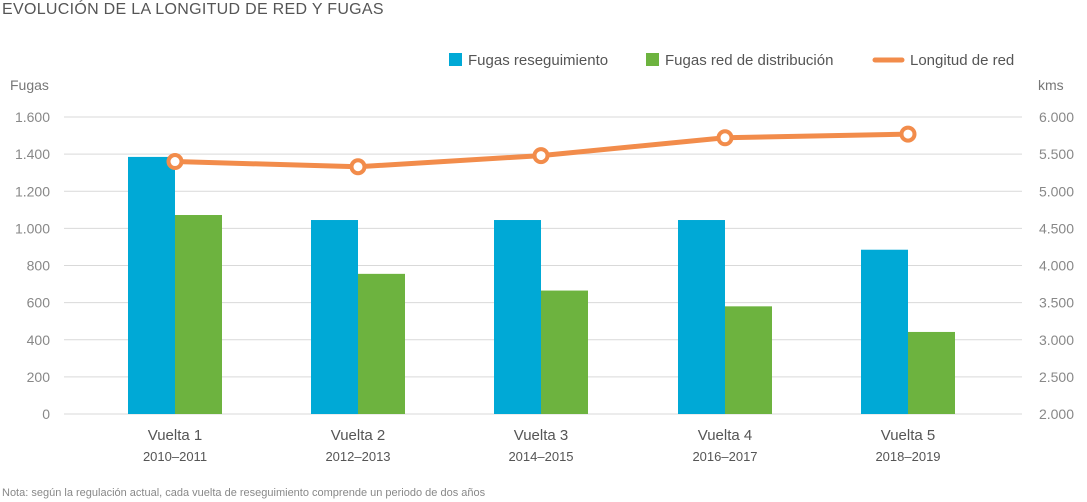 The width and height of the screenshot is (1087, 502). What do you see at coordinates (1056, 154) in the screenshot?
I see `y-right-tick-label: 5.500` at bounding box center [1056, 154].